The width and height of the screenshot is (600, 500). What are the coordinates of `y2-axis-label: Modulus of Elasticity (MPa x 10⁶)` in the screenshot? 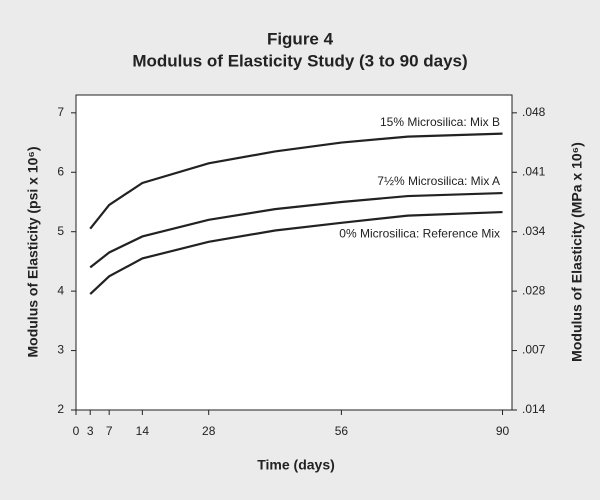 It's located at (577, 252).